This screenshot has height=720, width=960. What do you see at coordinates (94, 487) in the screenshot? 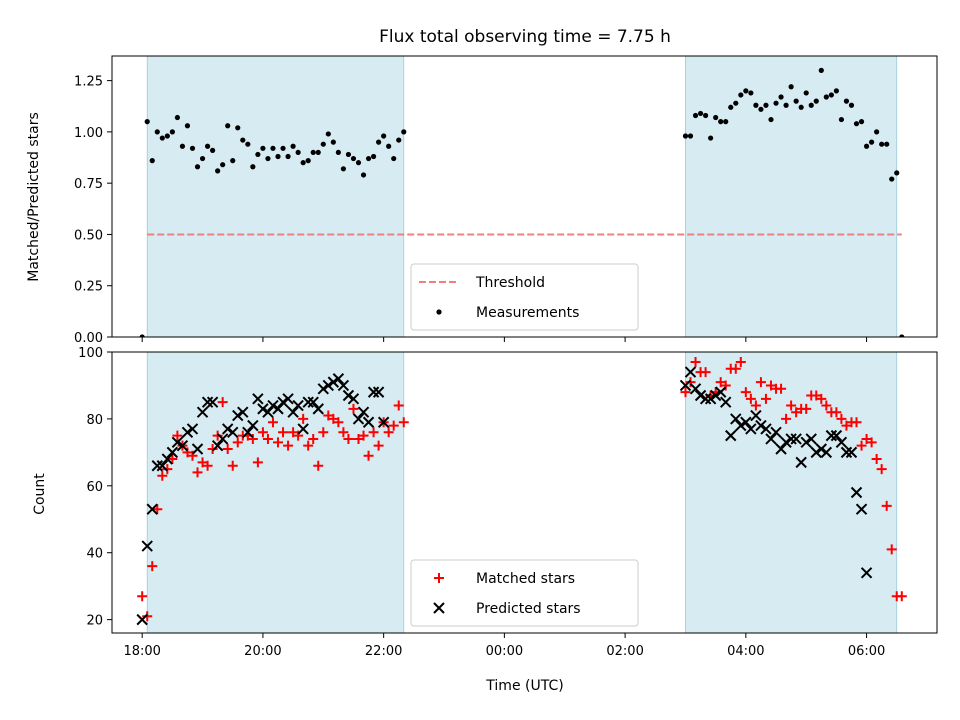
I see `y-tick-label: 60` at bounding box center [94, 487].